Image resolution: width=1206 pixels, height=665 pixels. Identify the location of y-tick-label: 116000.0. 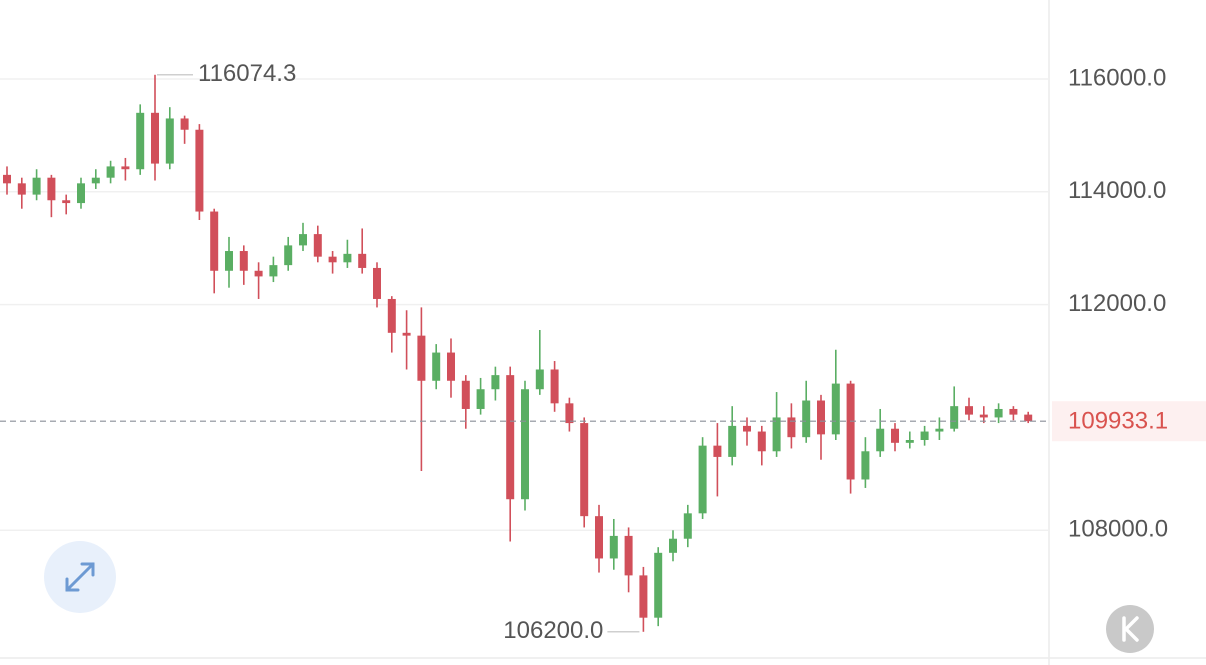
(1117, 77).